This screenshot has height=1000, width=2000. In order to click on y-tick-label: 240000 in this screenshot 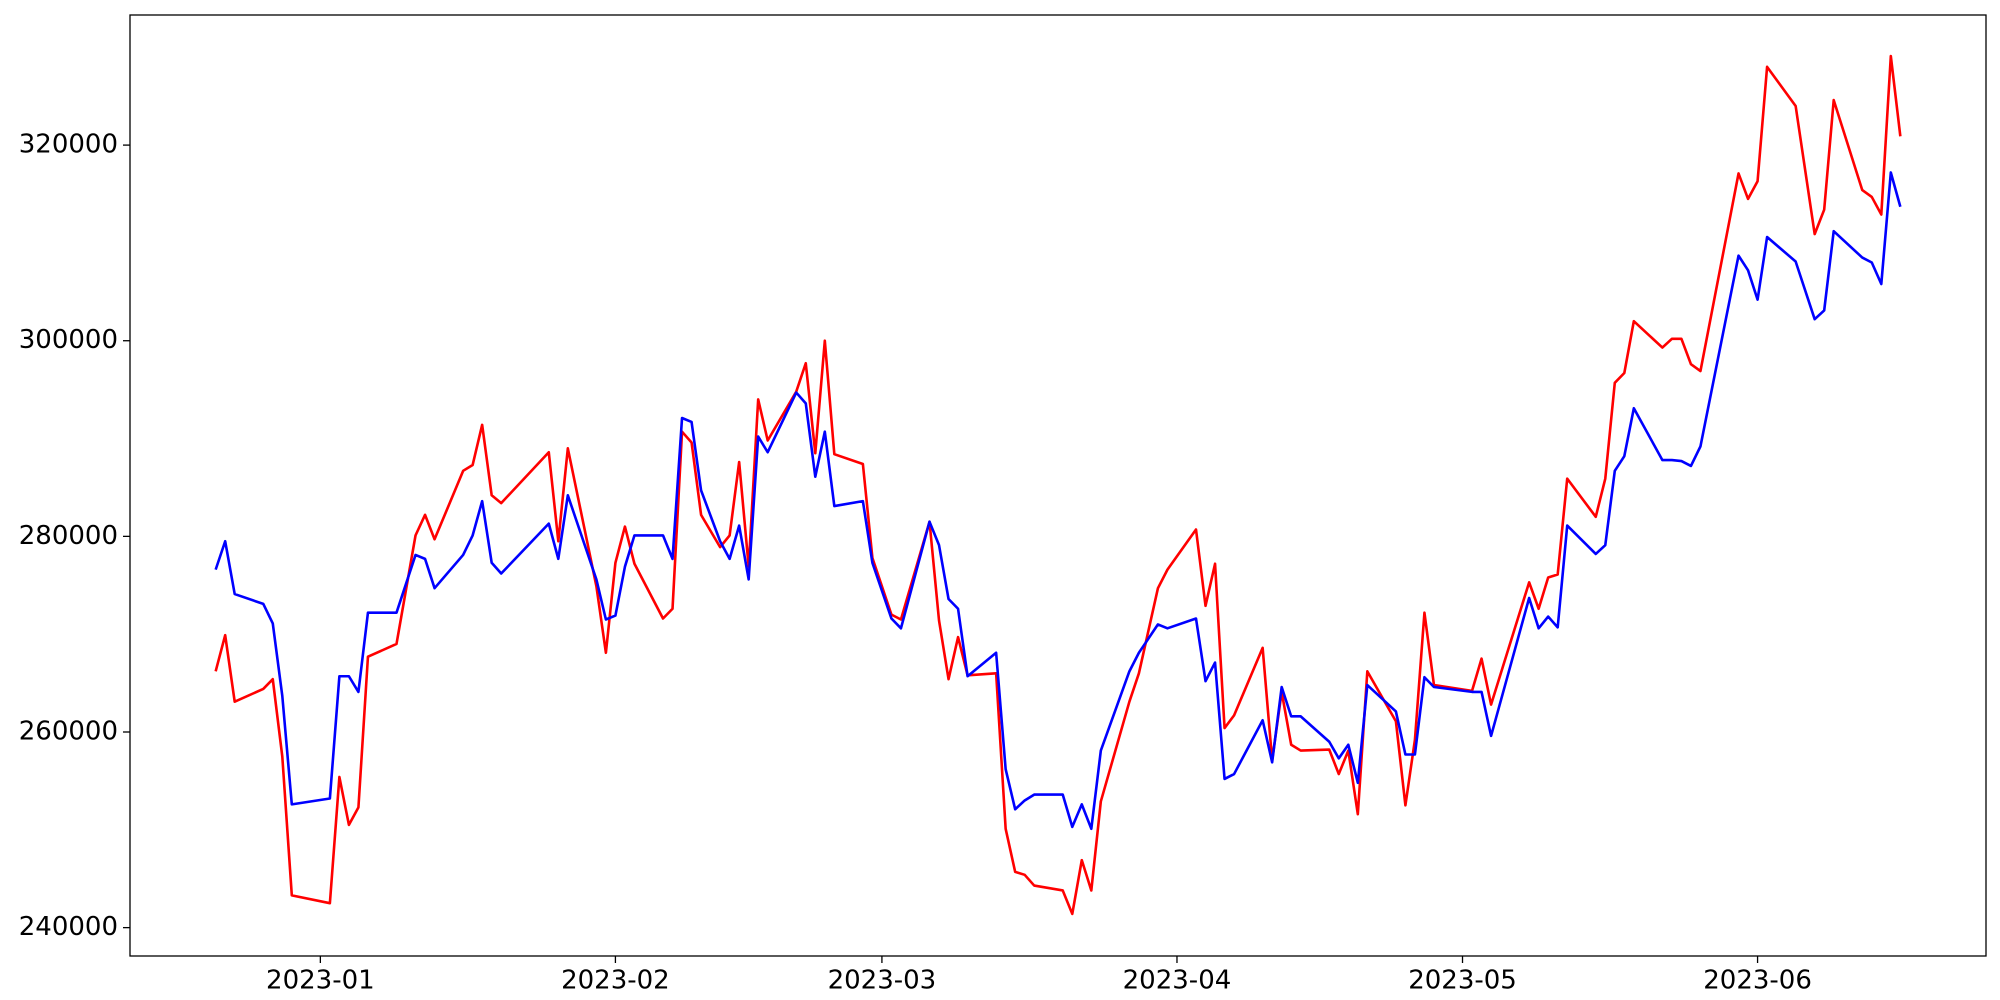, I will do `click(68, 927)`.